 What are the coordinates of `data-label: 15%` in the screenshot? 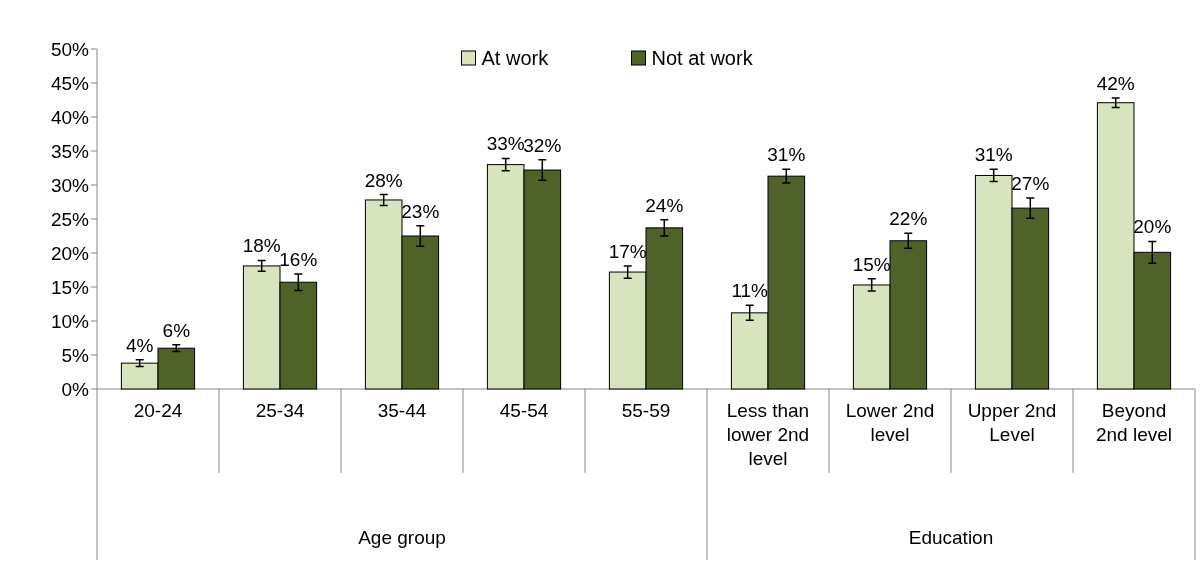 It's located at (871, 264).